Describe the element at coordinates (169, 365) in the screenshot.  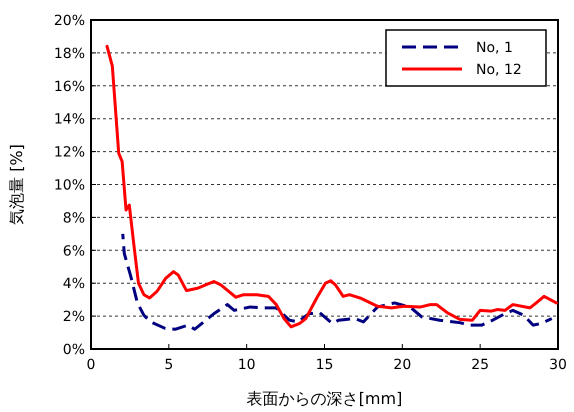
I see `x-tick-label: 5` at that location.